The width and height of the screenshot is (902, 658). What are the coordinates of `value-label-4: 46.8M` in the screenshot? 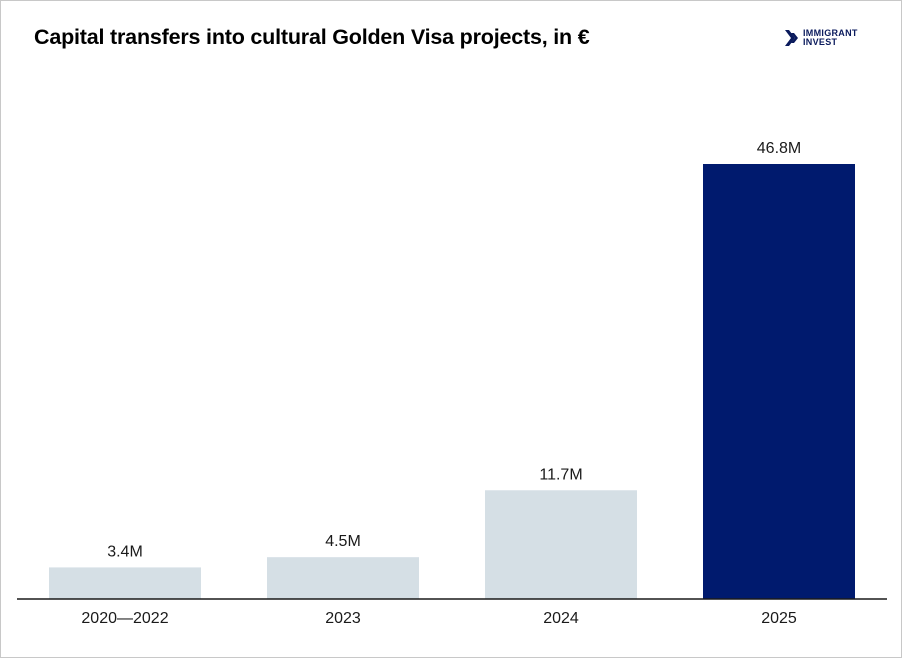 It's located at (779, 148).